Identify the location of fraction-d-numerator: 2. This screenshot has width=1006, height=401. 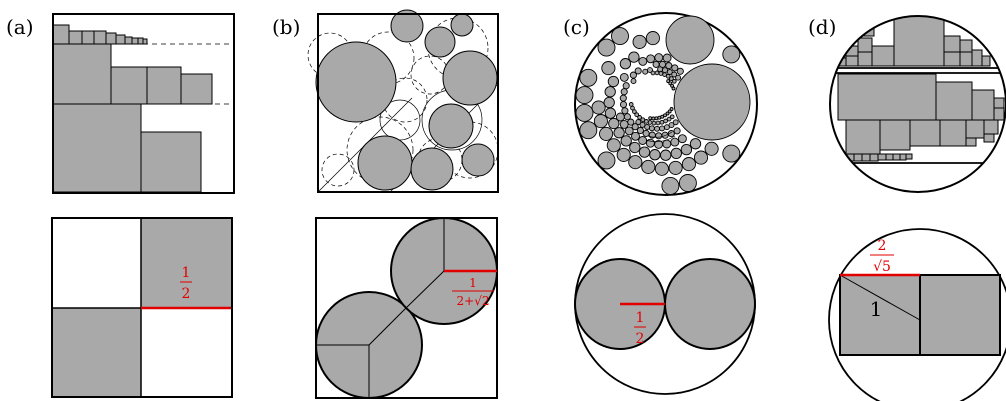
(882, 246).